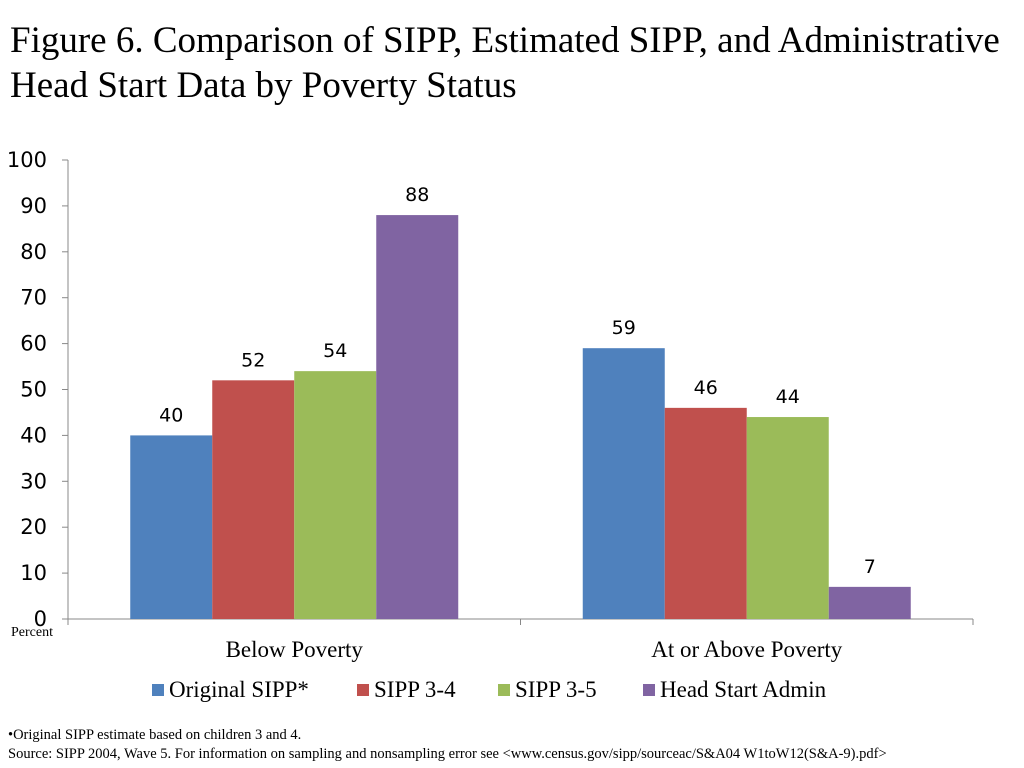 Image resolution: width=1024 pixels, height=768 pixels. I want to click on y-tick-label: 10, so click(33, 573).